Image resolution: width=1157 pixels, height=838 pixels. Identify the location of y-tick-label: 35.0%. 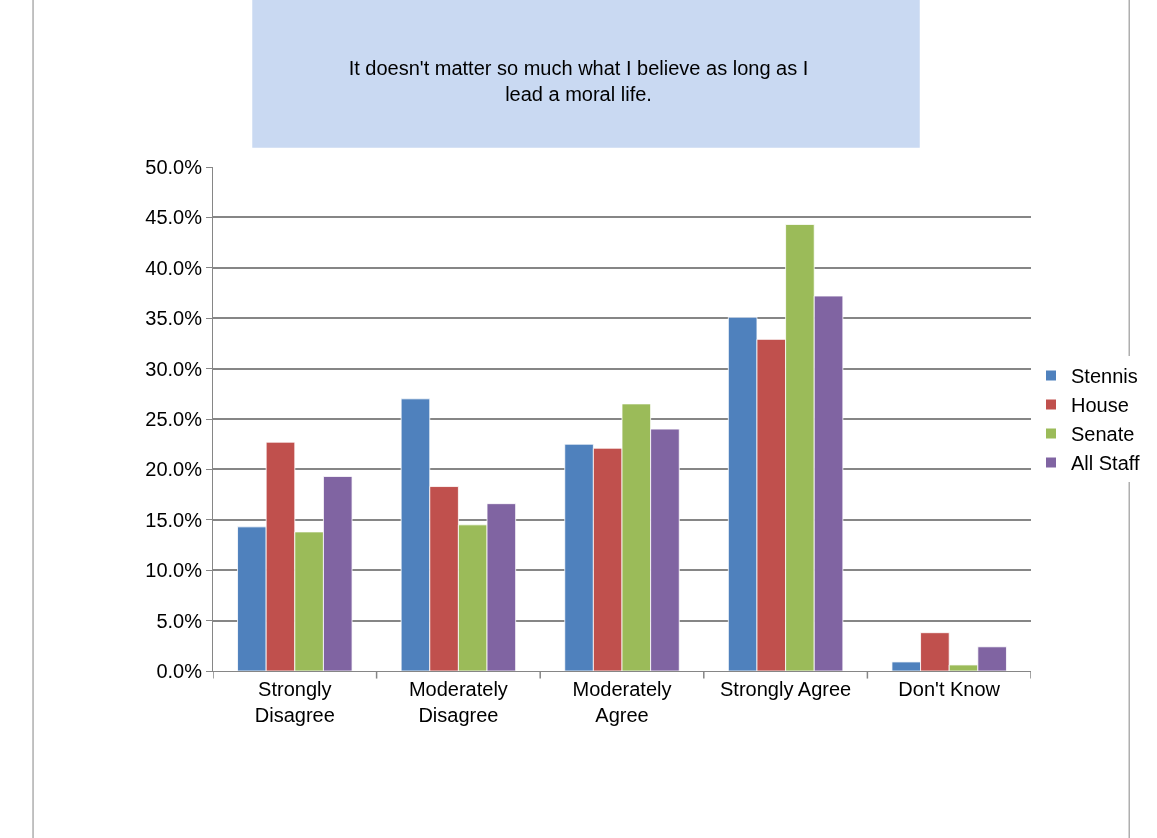
(174, 318).